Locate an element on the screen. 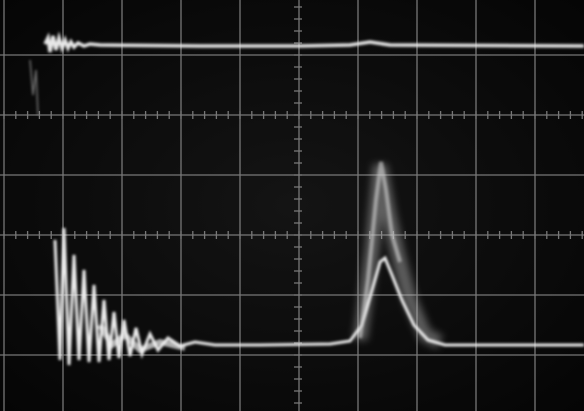 This screenshot has height=411, width=584. trace-line is located at coordinates (313, 42).